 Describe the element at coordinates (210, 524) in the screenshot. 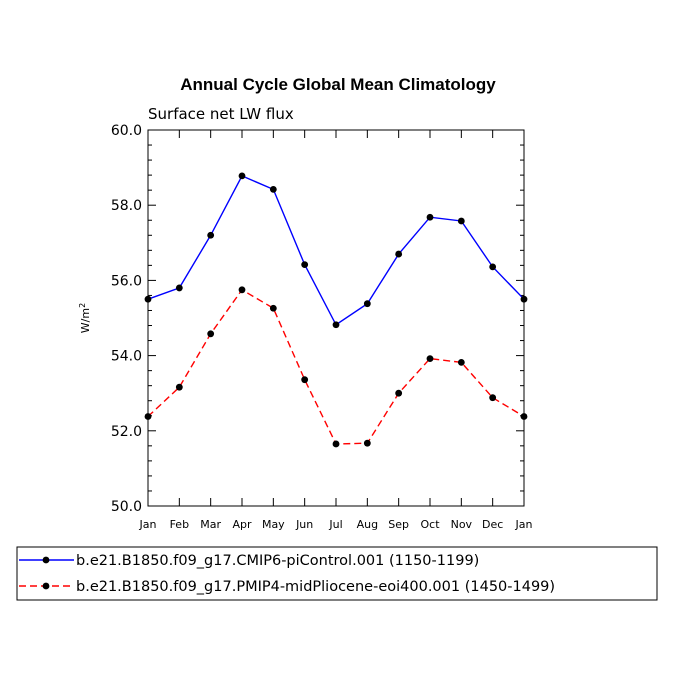

I see `x-tick-label: Mar` at that location.